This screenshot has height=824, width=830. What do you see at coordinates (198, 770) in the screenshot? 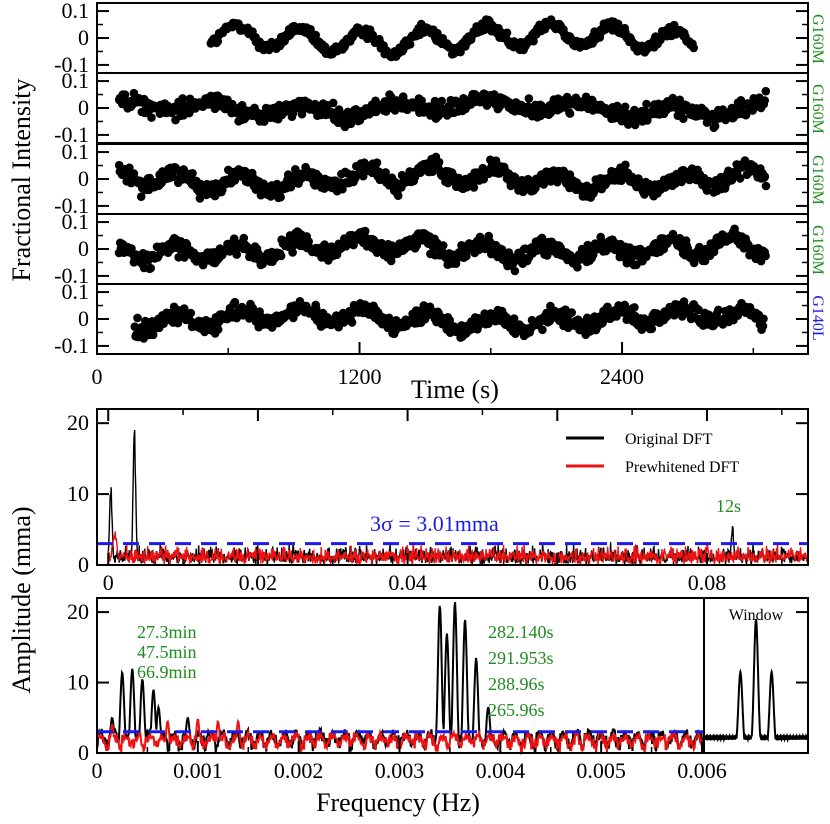
I see `x-tick-label: 0.001` at bounding box center [198, 770].